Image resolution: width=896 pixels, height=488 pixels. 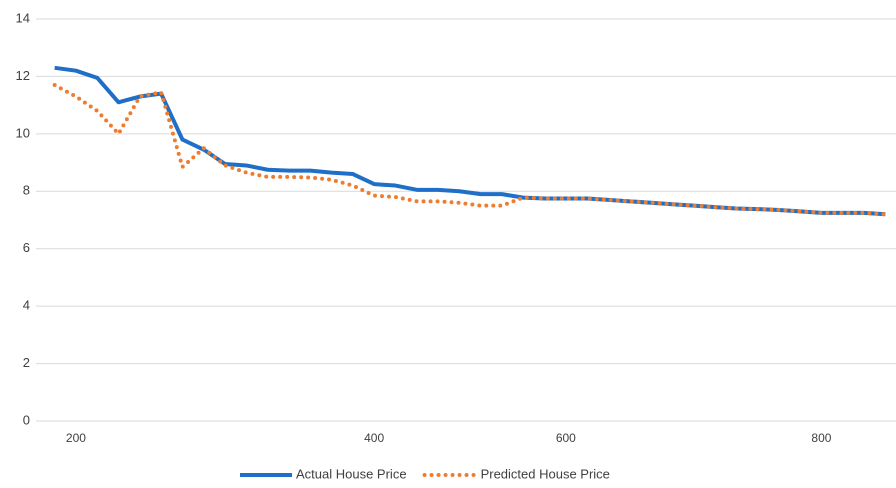 What do you see at coordinates (821, 438) in the screenshot?
I see `x-tick-label: 800` at bounding box center [821, 438].